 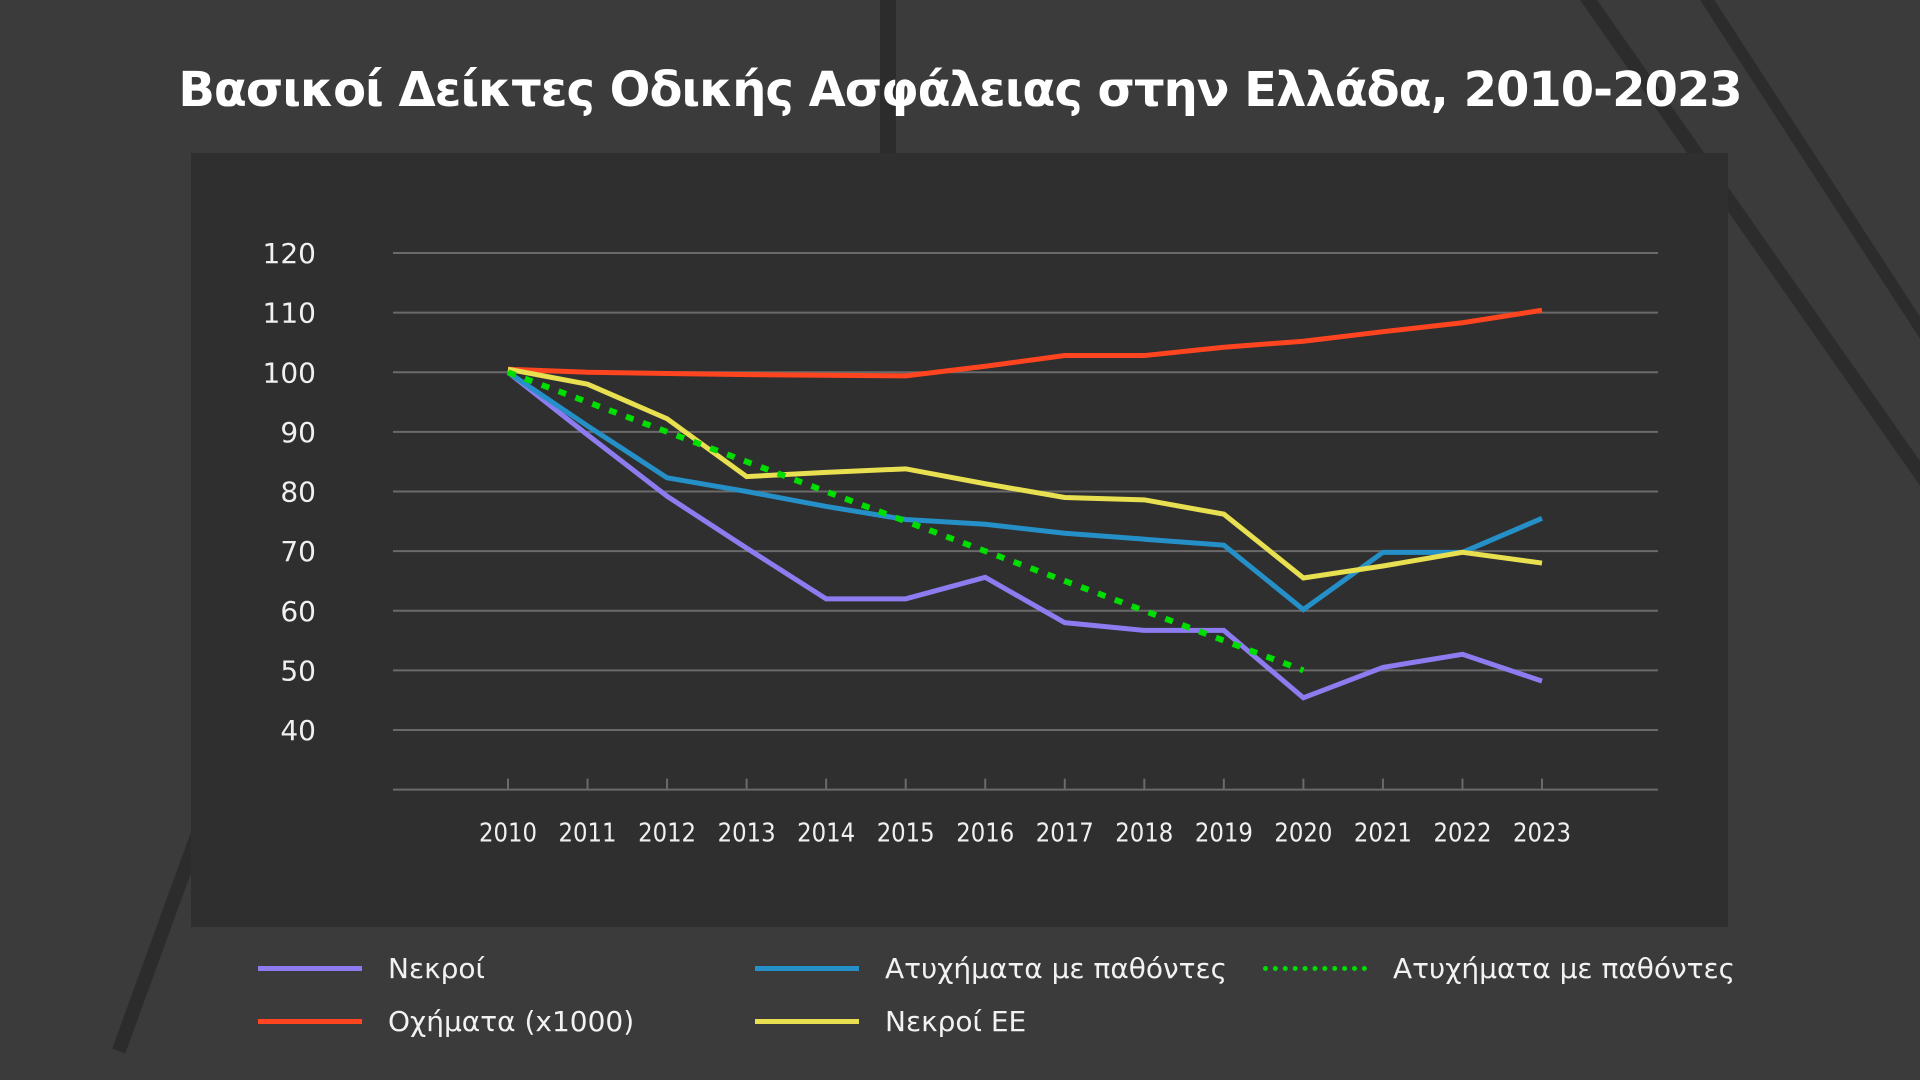 What do you see at coordinates (1383, 834) in the screenshot?
I see `x-tick-label: 2021` at bounding box center [1383, 834].